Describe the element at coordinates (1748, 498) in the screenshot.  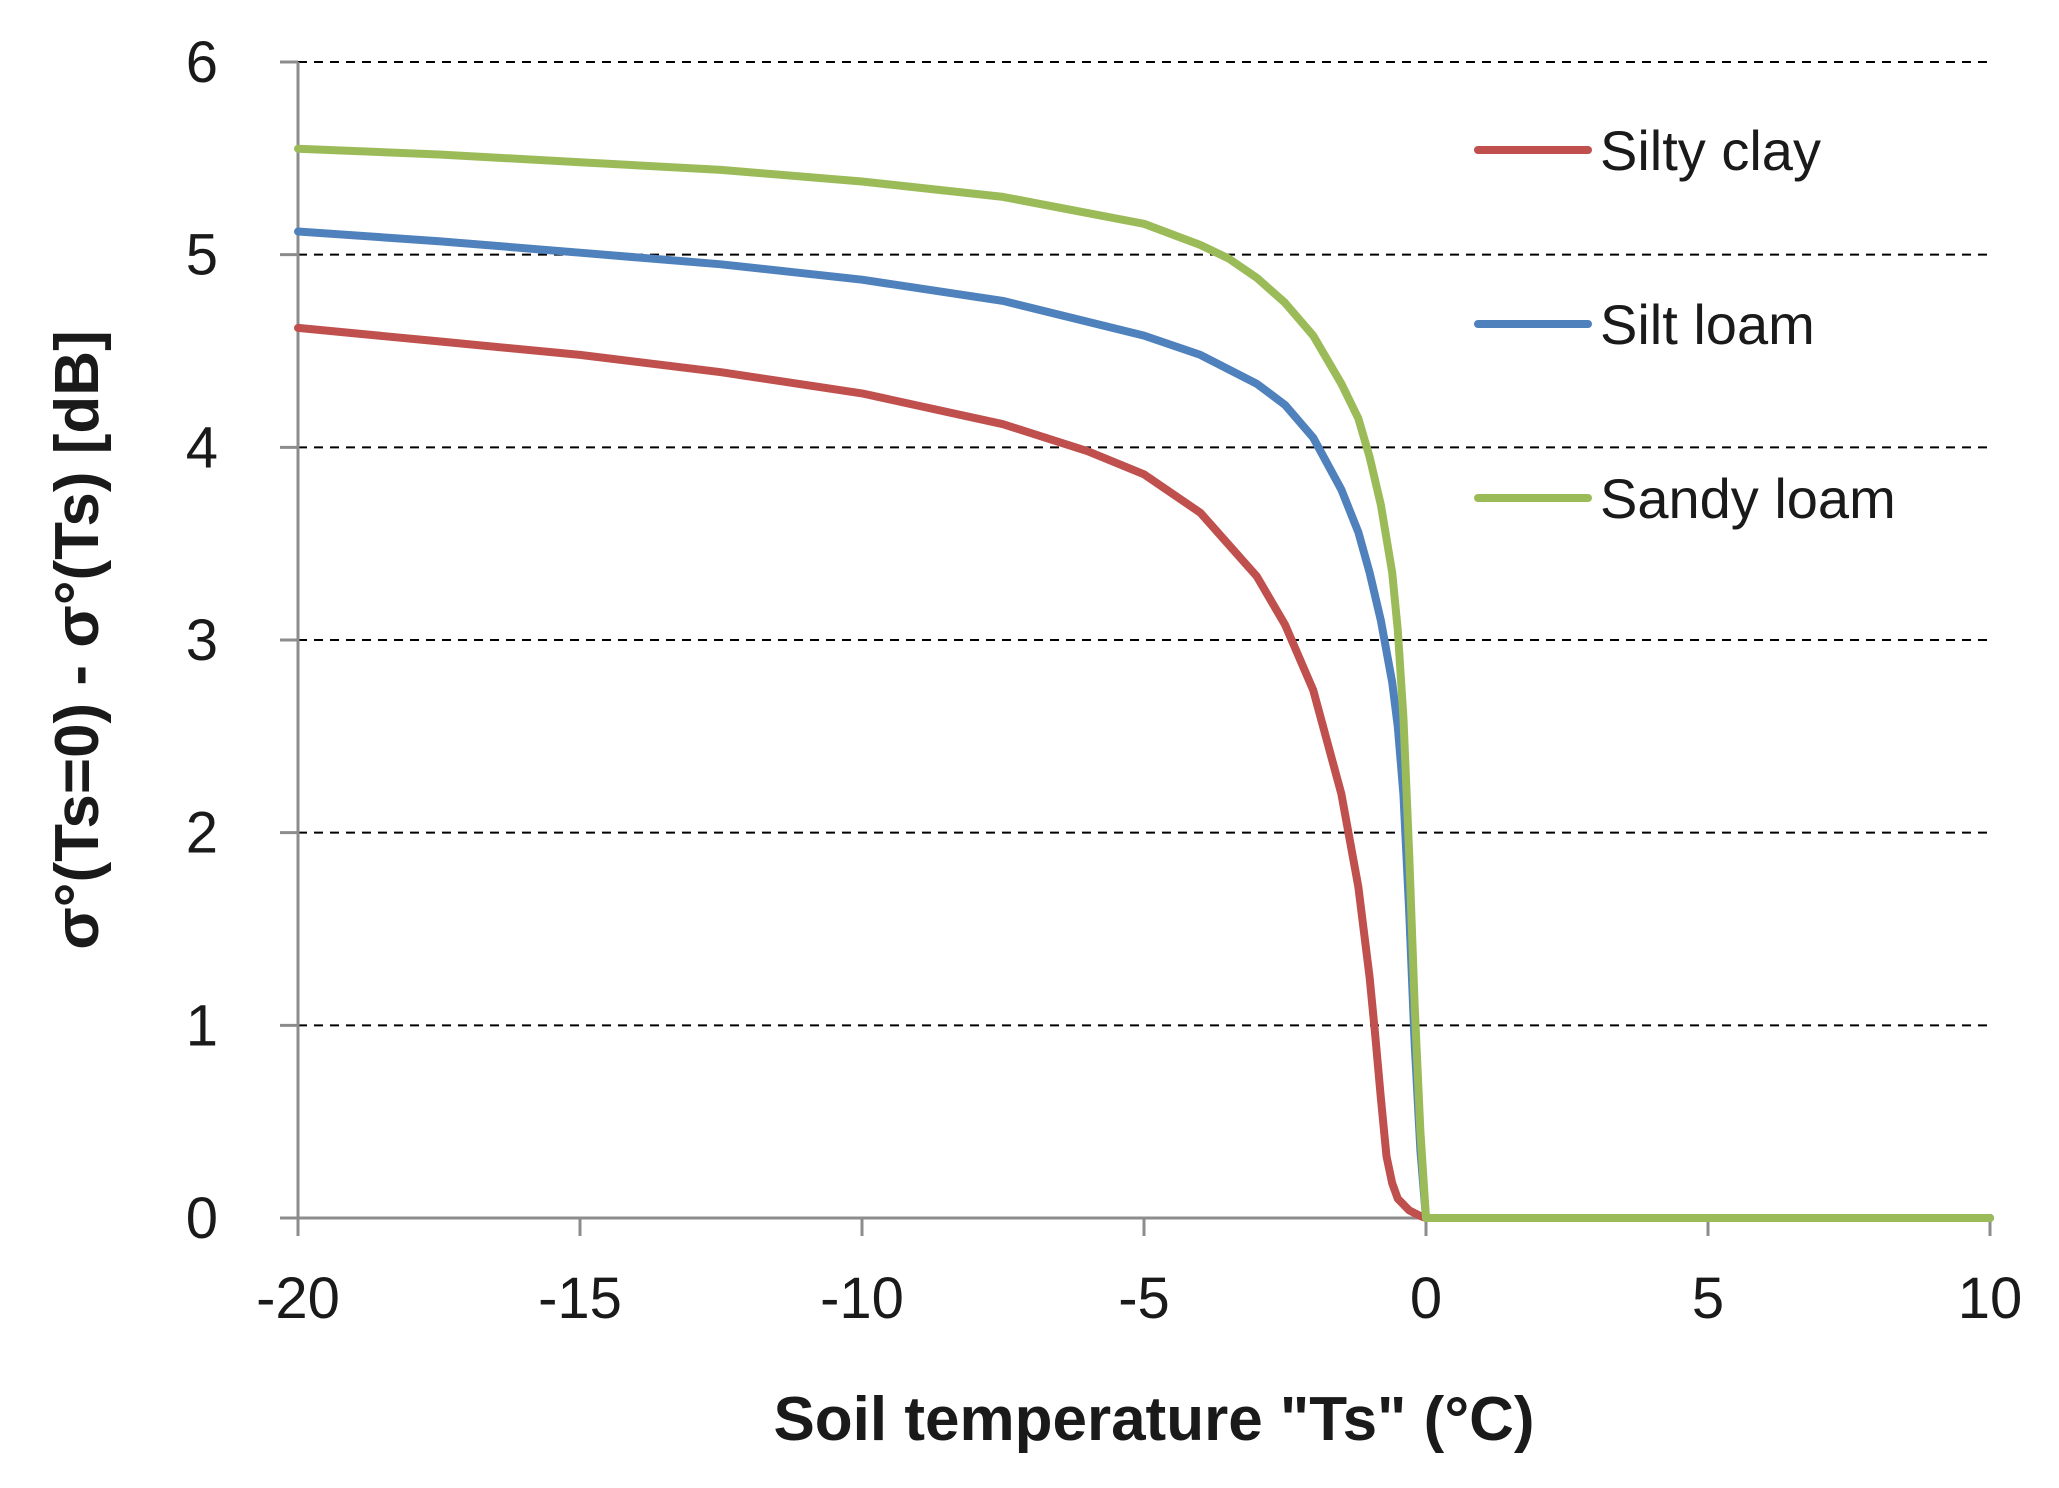
I see `legend-label-sandy-loam: Sandy loam` at that location.